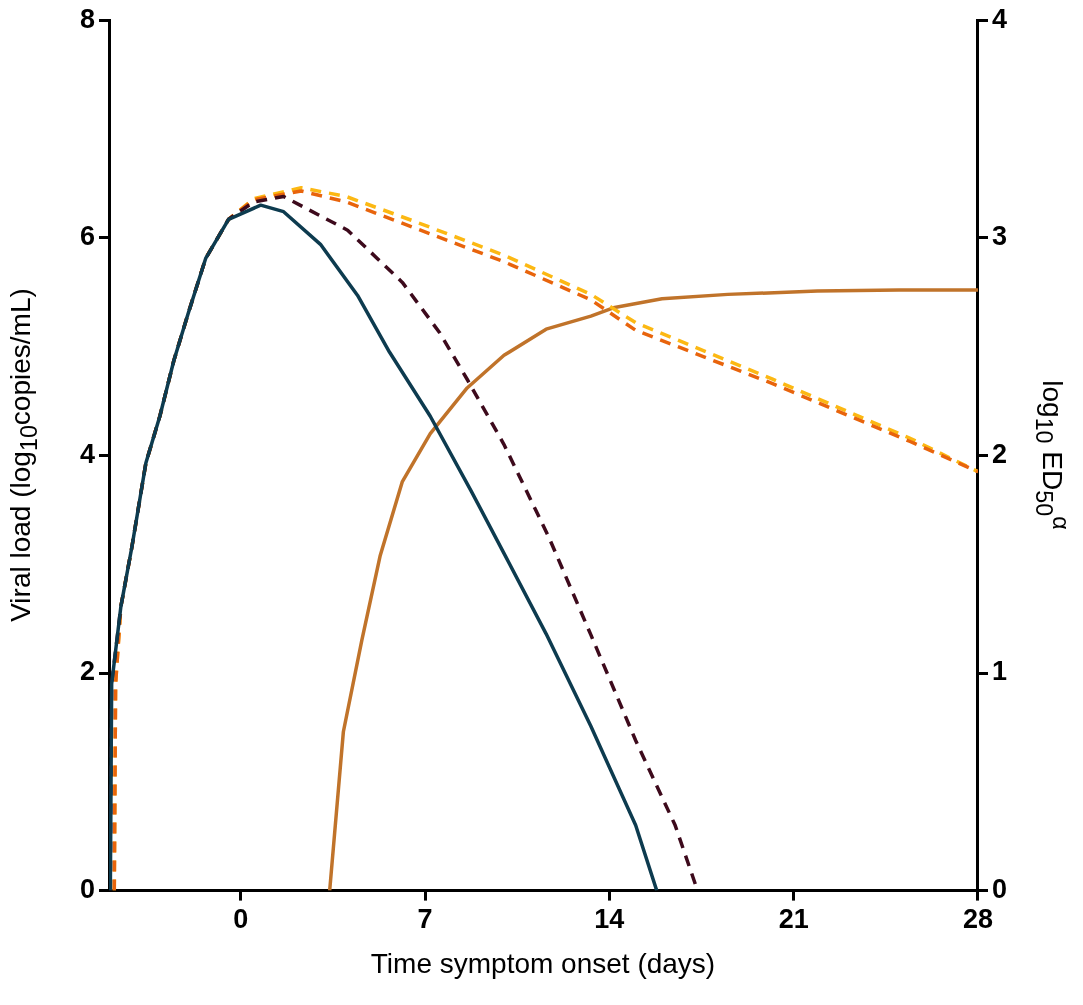  Describe the element at coordinates (87, 236) in the screenshot. I see `y-tick-label: 6` at that location.